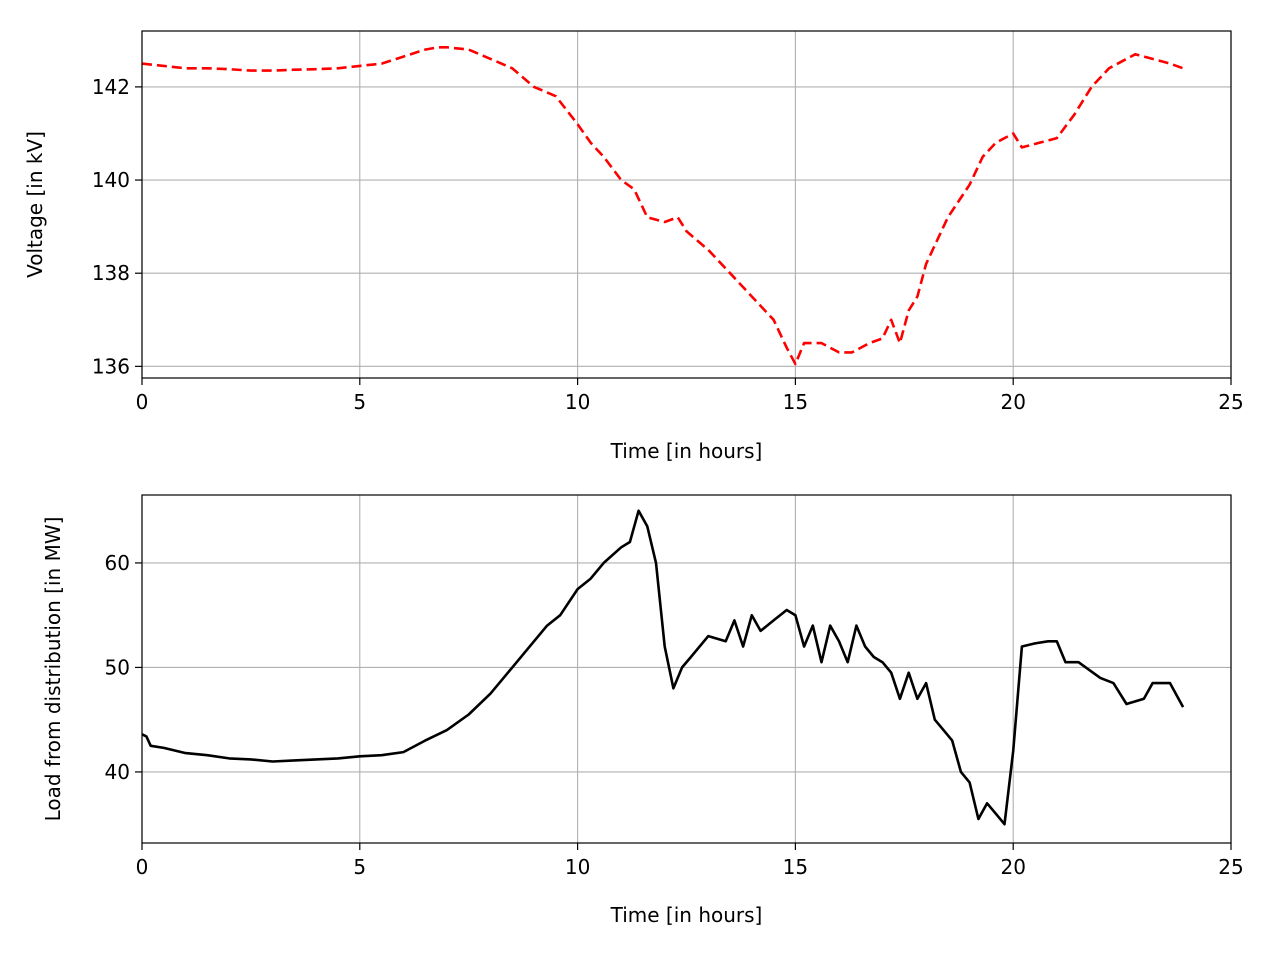  What do you see at coordinates (117, 667) in the screenshot?
I see `y-tick-label: 50` at bounding box center [117, 667].